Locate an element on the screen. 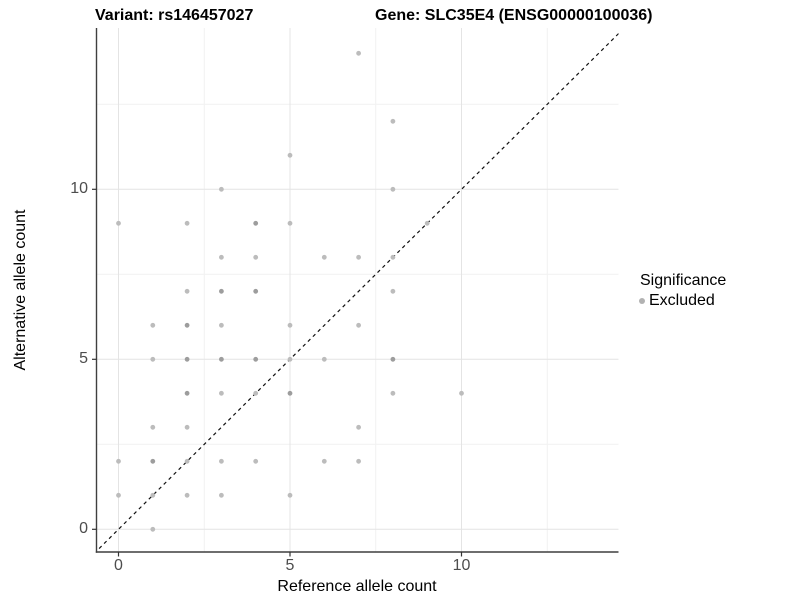 The image size is (800, 600). legend-title: Significance is located at coordinates (683, 280).